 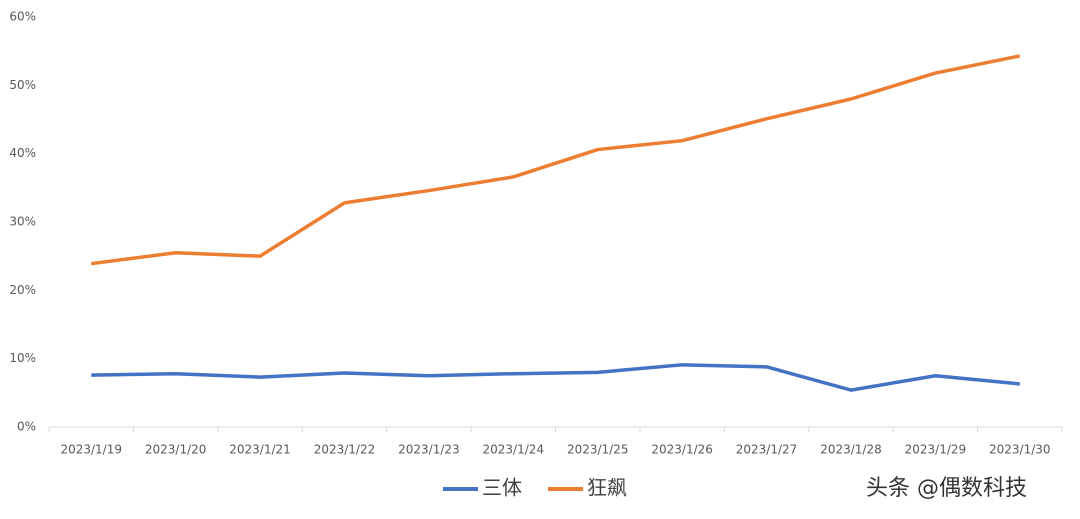 I want to click on y-tick-label: 0%, so click(x=26, y=427).